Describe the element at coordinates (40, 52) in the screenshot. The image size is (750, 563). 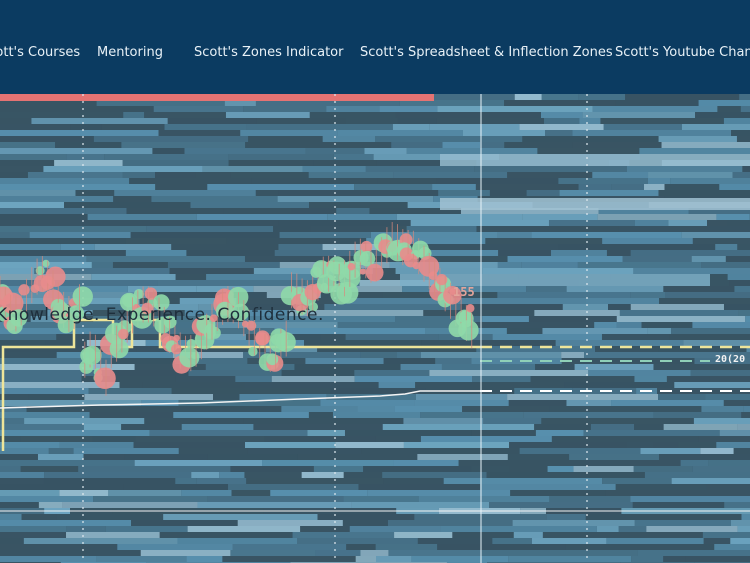
I see `nav-item-courses: Scott's Courses` at that location.